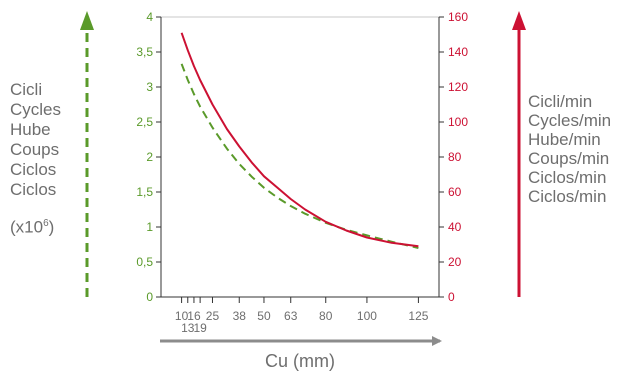 This screenshot has height=374, width=641. I want to click on left-label-line: Cycles, so click(36, 109).